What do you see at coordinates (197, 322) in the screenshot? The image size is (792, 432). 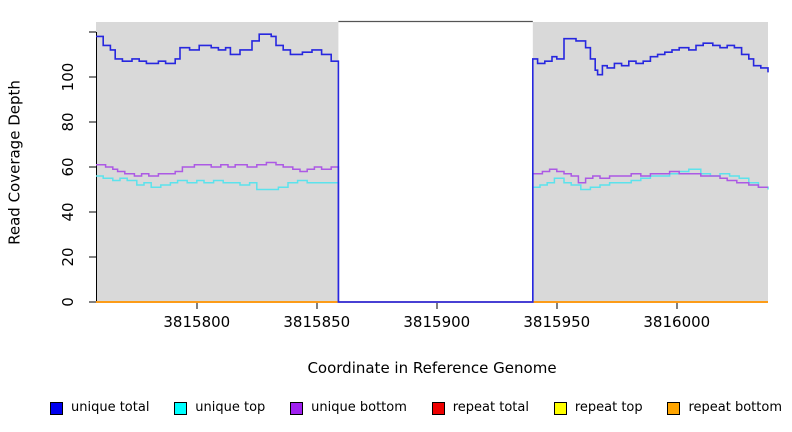 I see `x-tick-label: 3815800` at bounding box center [197, 322].